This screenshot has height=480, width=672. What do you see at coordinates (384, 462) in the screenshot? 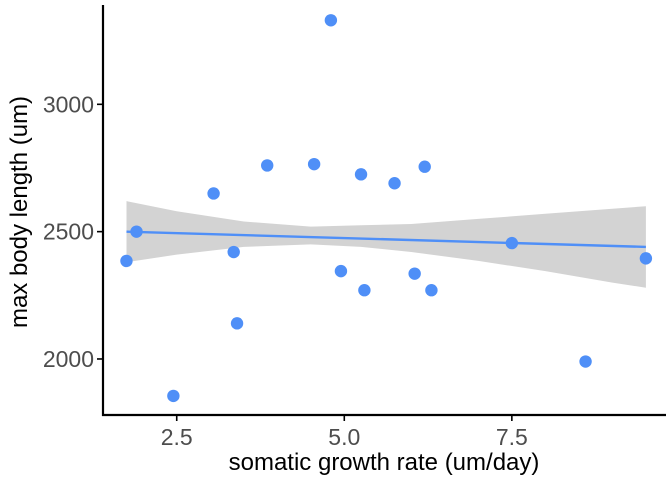
I see `x-axis-title: somatic growth rate (um/day)` at bounding box center [384, 462].